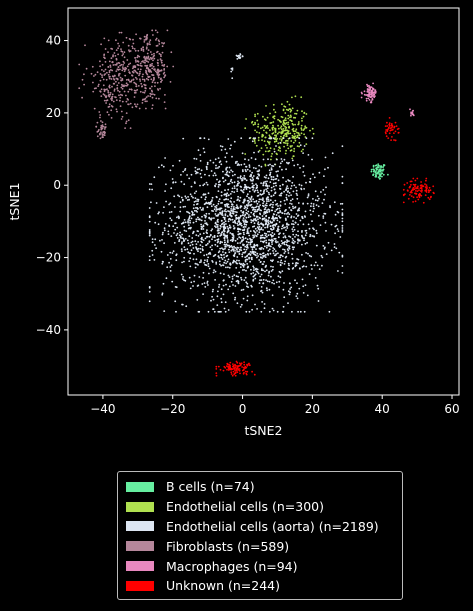 The width and height of the screenshot is (473, 611). I want to click on x-tick-label: 20, so click(312, 409).